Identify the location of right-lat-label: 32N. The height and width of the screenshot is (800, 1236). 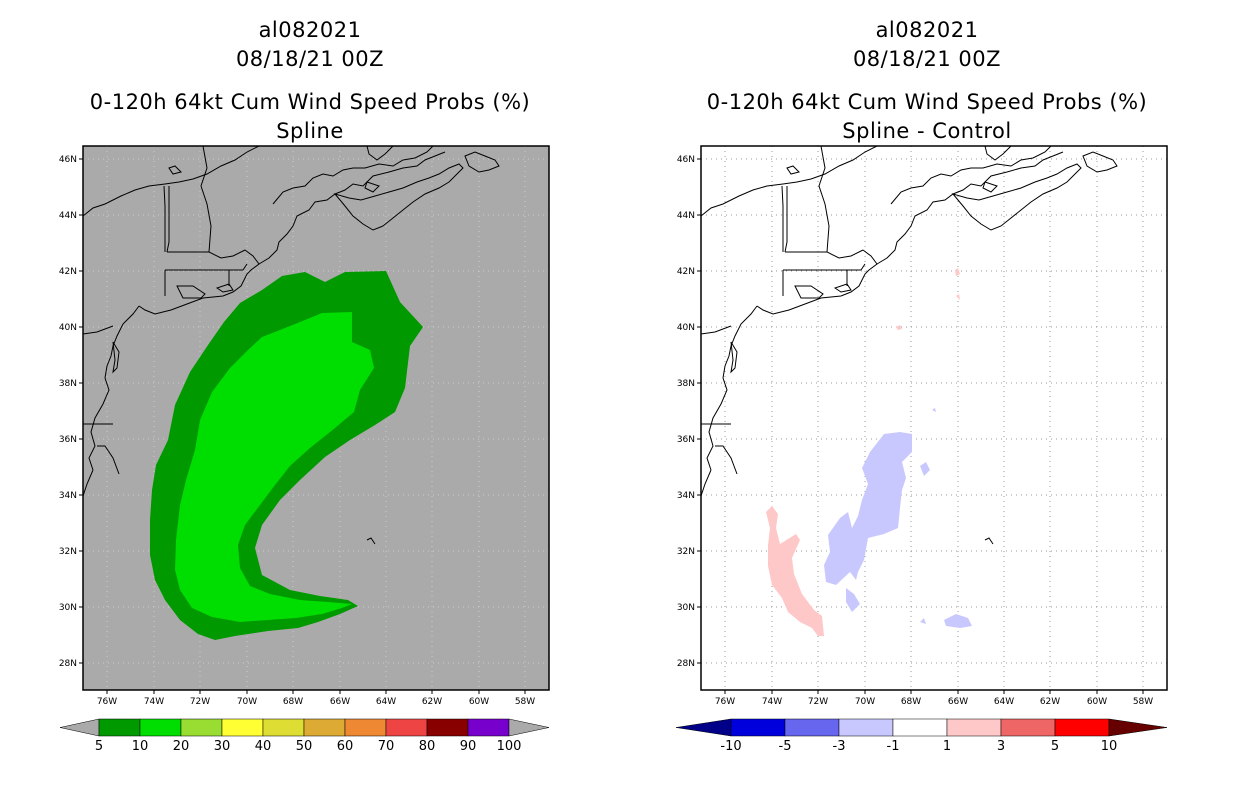
(686, 552).